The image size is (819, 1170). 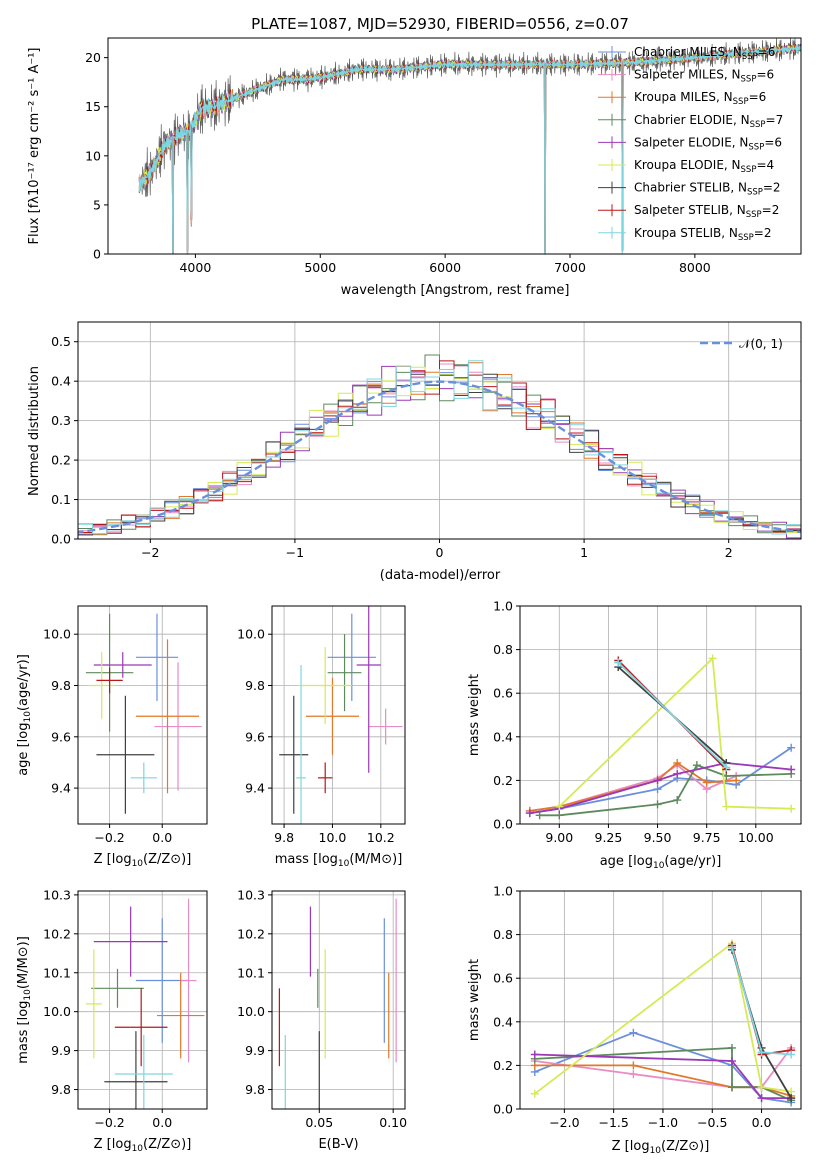 I want to click on y-tick-label: 0.8, so click(x=503, y=934).